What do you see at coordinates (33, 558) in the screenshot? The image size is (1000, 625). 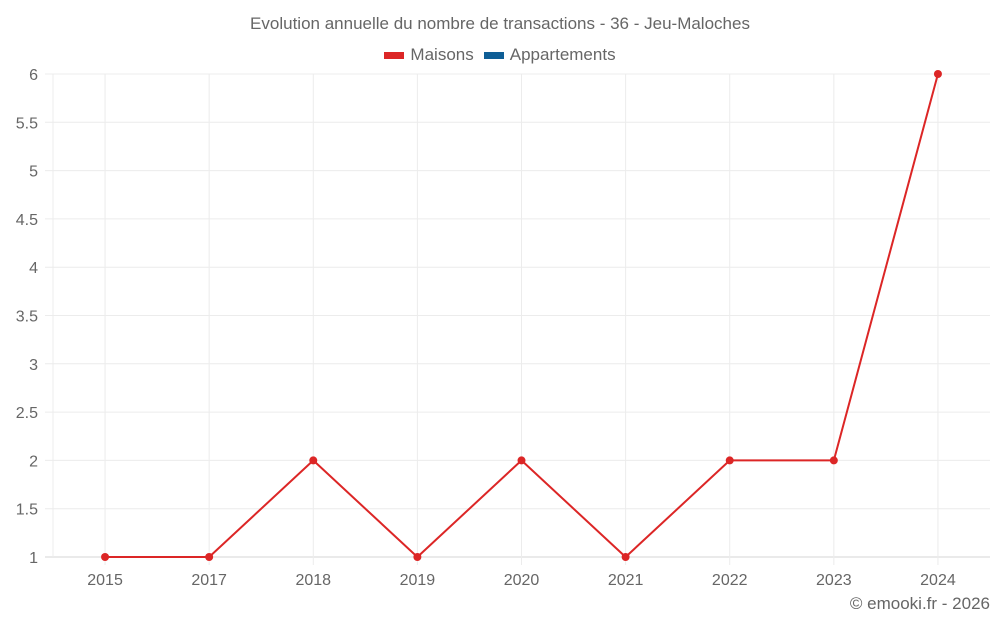 I see `y-tick-label: 1` at bounding box center [33, 558].